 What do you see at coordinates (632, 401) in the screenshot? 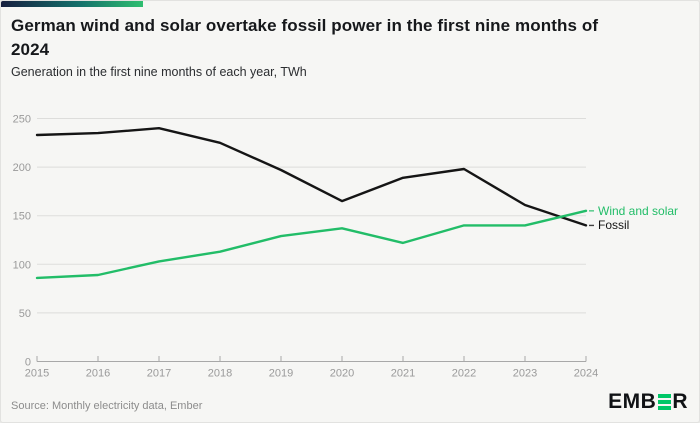
I see `ember-logo-prefix: EMB` at bounding box center [632, 401].